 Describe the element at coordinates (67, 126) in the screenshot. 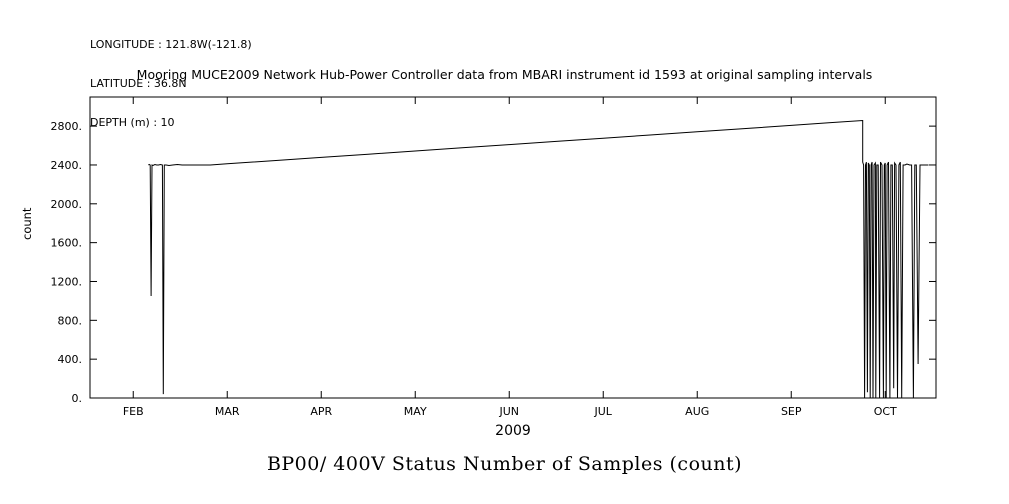

I see `y-tick-label: 2800.` at that location.